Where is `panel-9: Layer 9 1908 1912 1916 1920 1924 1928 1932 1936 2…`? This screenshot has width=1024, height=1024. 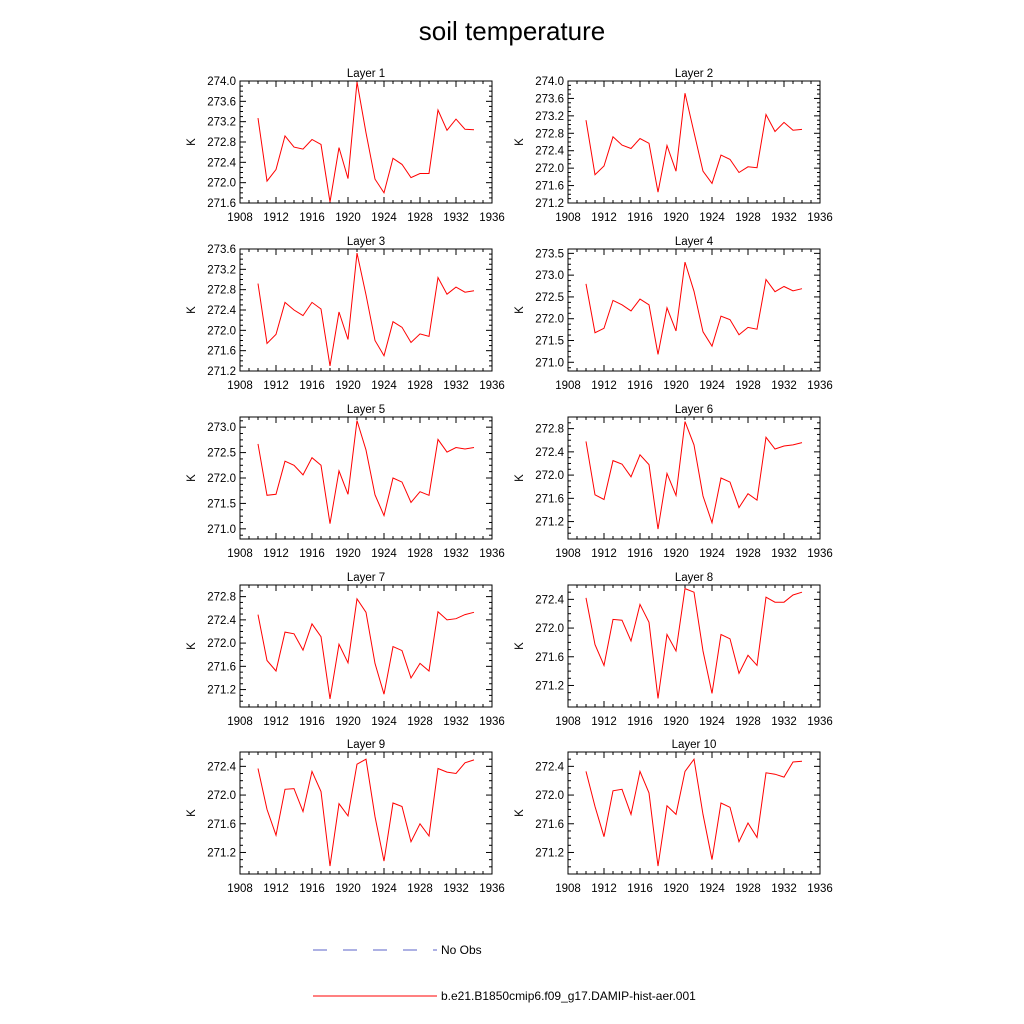 panel-9: Layer 9 1908 1912 1916 1920 1924 1928 1932 1936 2… is located at coordinates (345, 817).